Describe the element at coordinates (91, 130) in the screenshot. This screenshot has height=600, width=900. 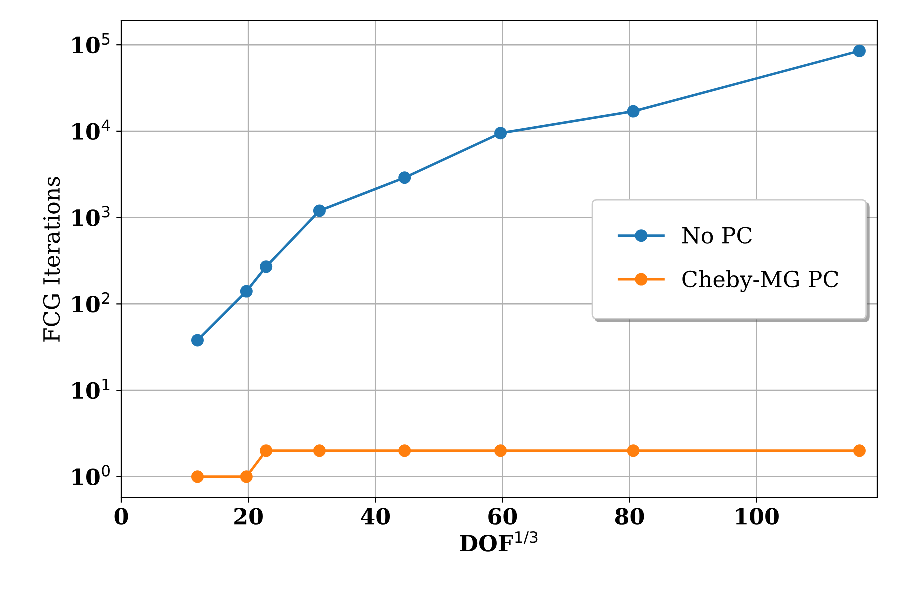
I see `y-tick-label: 10$^{4}$` at that location.